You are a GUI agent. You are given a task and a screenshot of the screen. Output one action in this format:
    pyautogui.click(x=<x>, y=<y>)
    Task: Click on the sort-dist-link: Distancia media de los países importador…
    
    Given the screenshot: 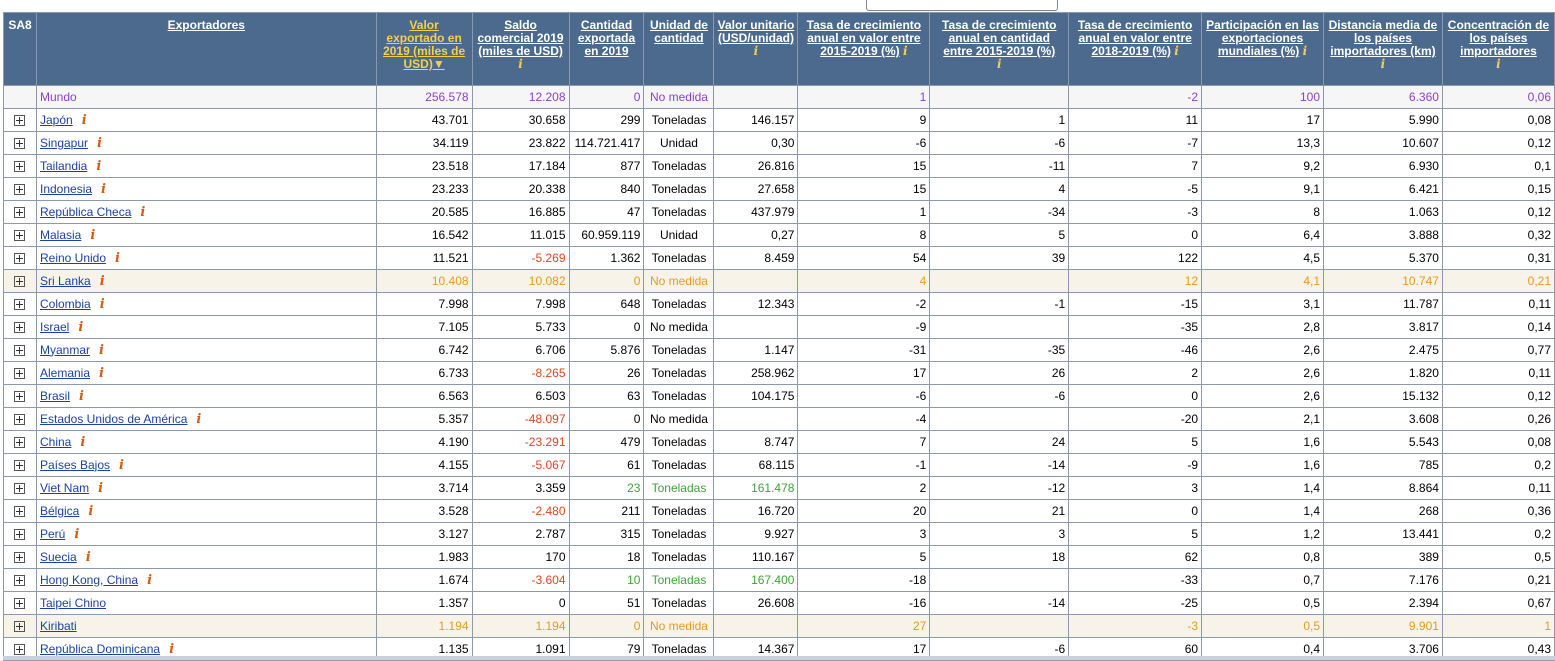 What is the action you would take?
    pyautogui.click(x=1383, y=38)
    